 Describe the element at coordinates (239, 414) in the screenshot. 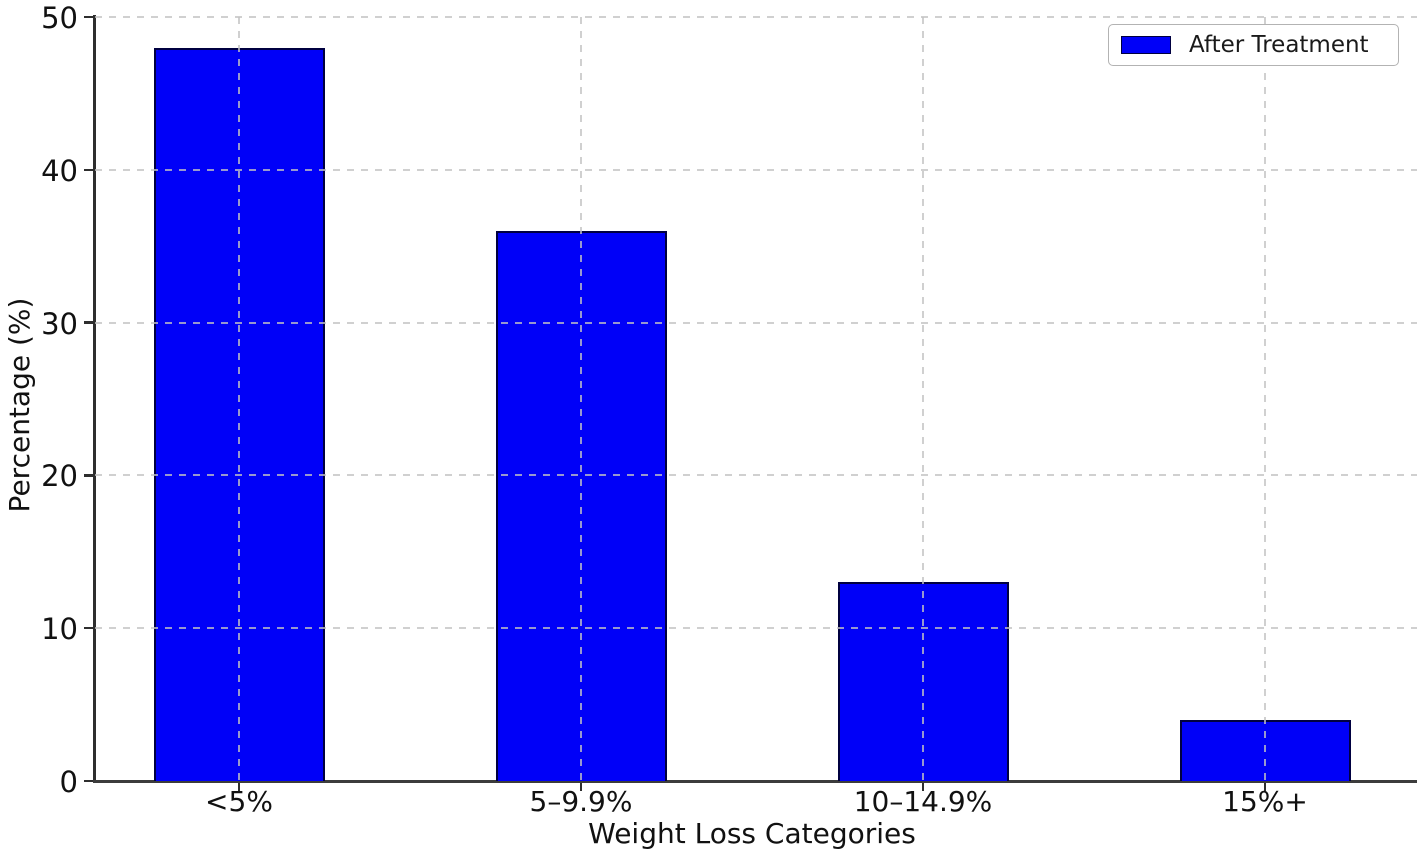

I see `bar-<5%` at that location.